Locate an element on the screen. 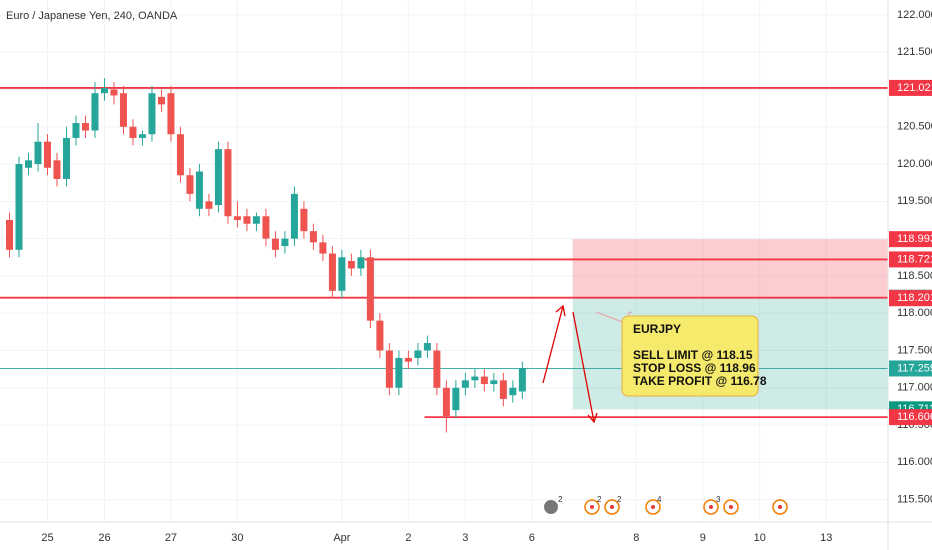  y-tick-label: 117.500 is located at coordinates (914, 350).